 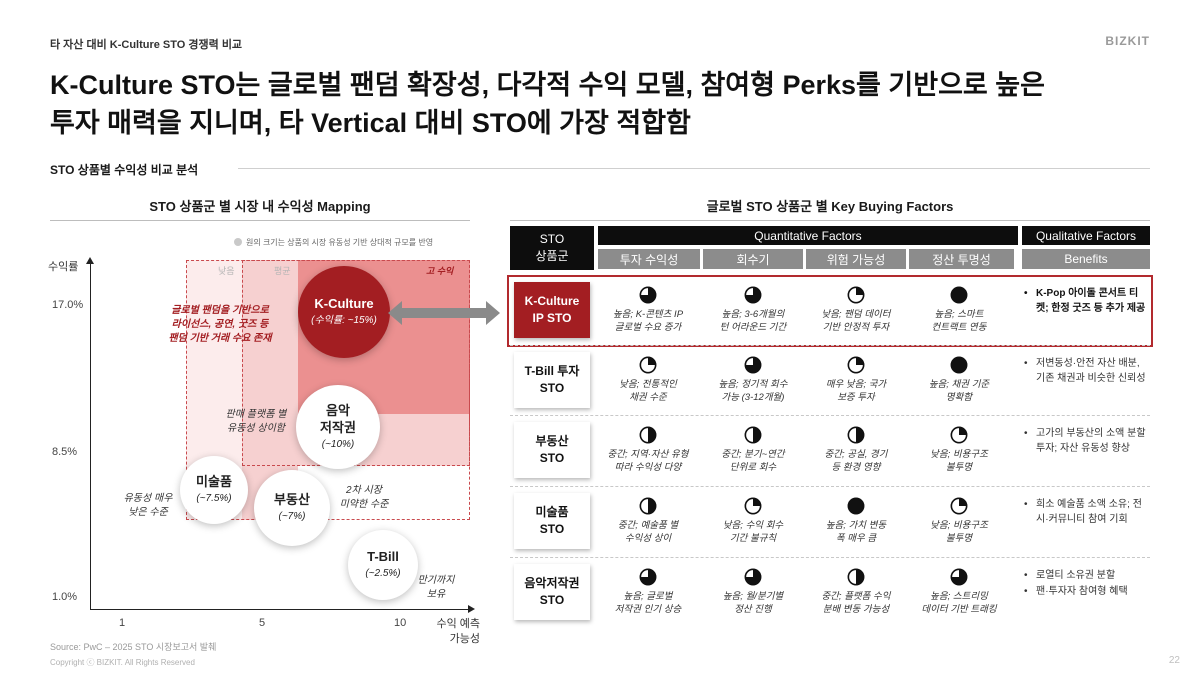 I want to click on section-label: STO 상품별 수익성 비교 분석, so click(x=124, y=170).